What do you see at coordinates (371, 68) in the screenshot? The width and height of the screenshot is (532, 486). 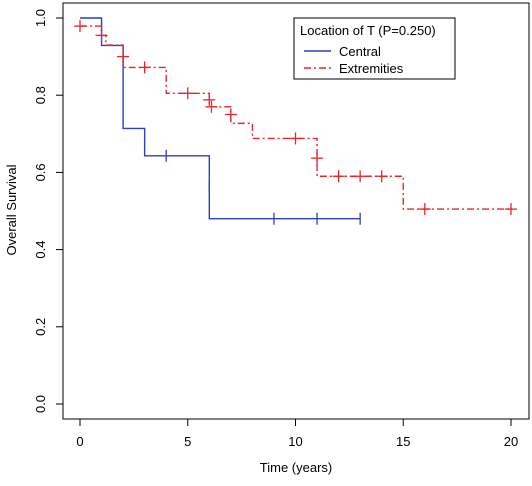 I see `legend-label-extremities: Extremities` at bounding box center [371, 68].